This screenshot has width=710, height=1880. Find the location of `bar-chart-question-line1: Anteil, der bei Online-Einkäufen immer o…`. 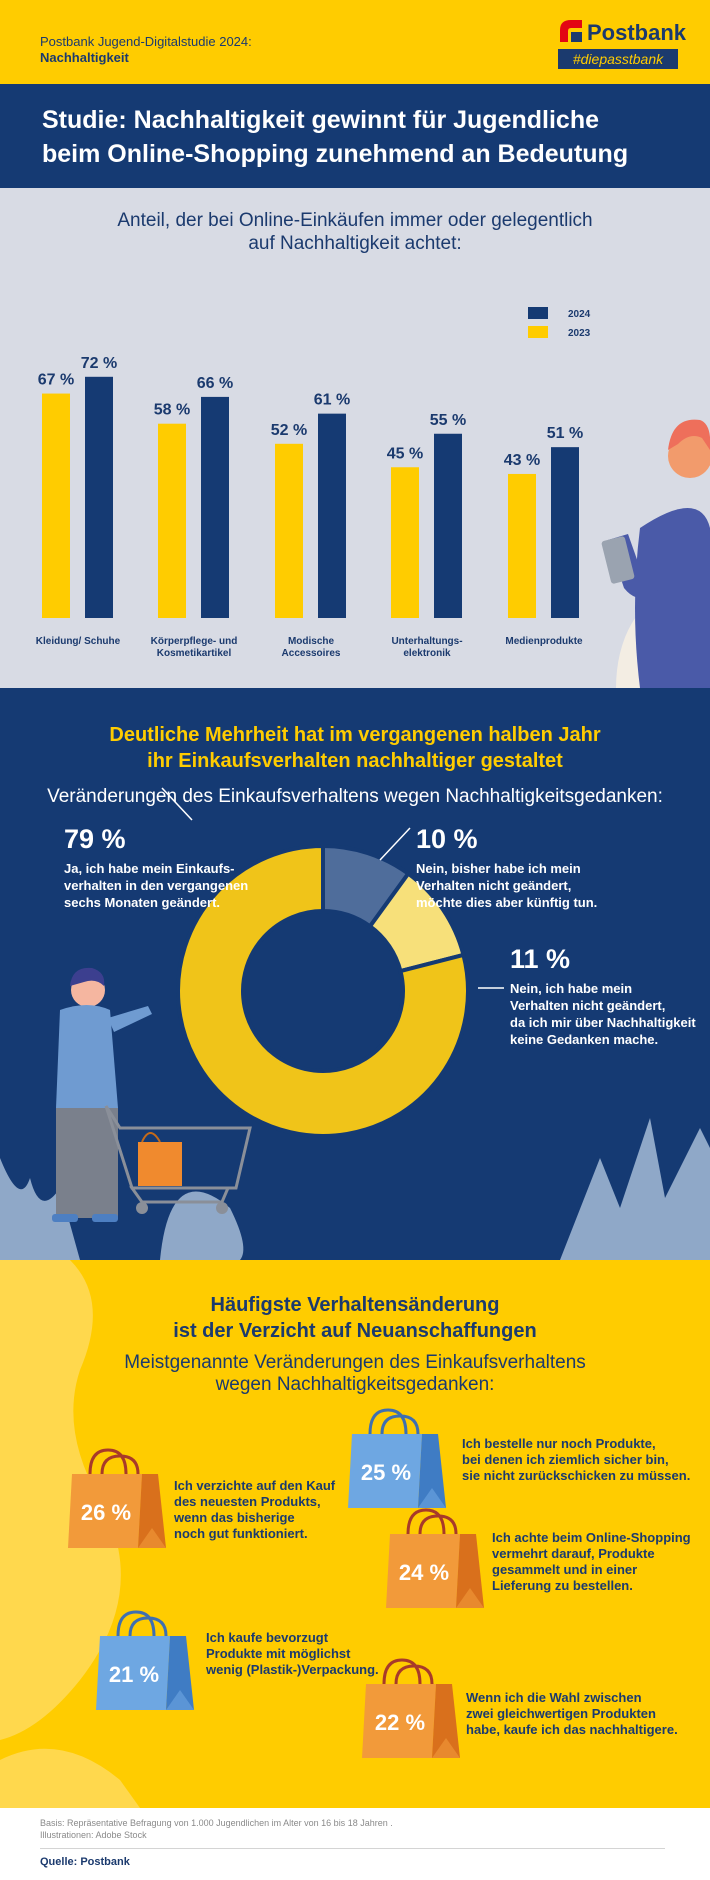

bar-chart-question-line1: Anteil, der bei Online-Einkäufen immer o… is located at coordinates (355, 220).